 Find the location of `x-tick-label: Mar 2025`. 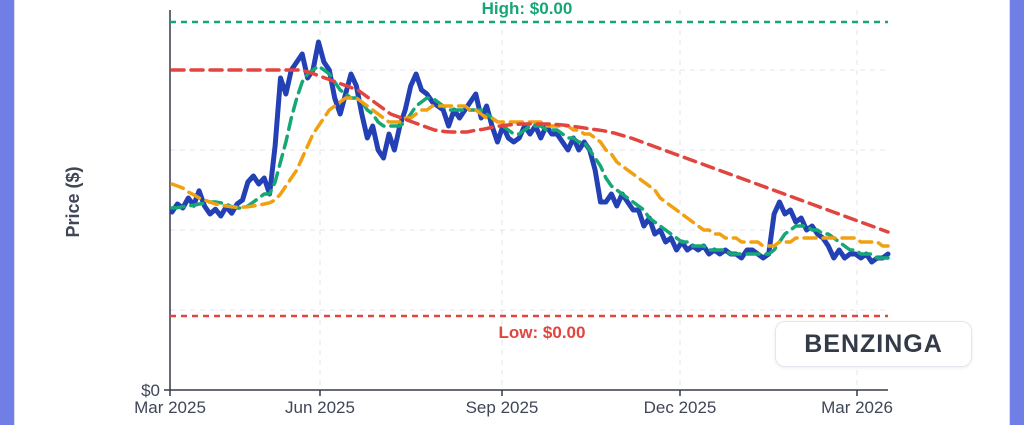

x-tick-label: Mar 2025 is located at coordinates (170, 407).